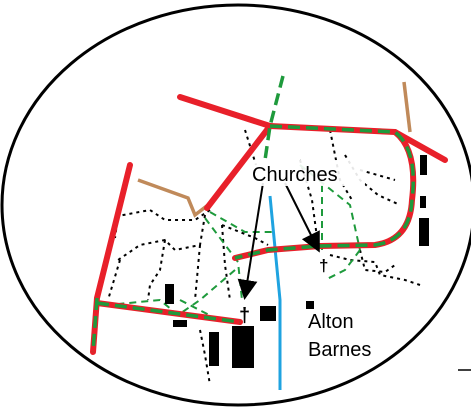  I want to click on church-pointers, so click(278, 241).